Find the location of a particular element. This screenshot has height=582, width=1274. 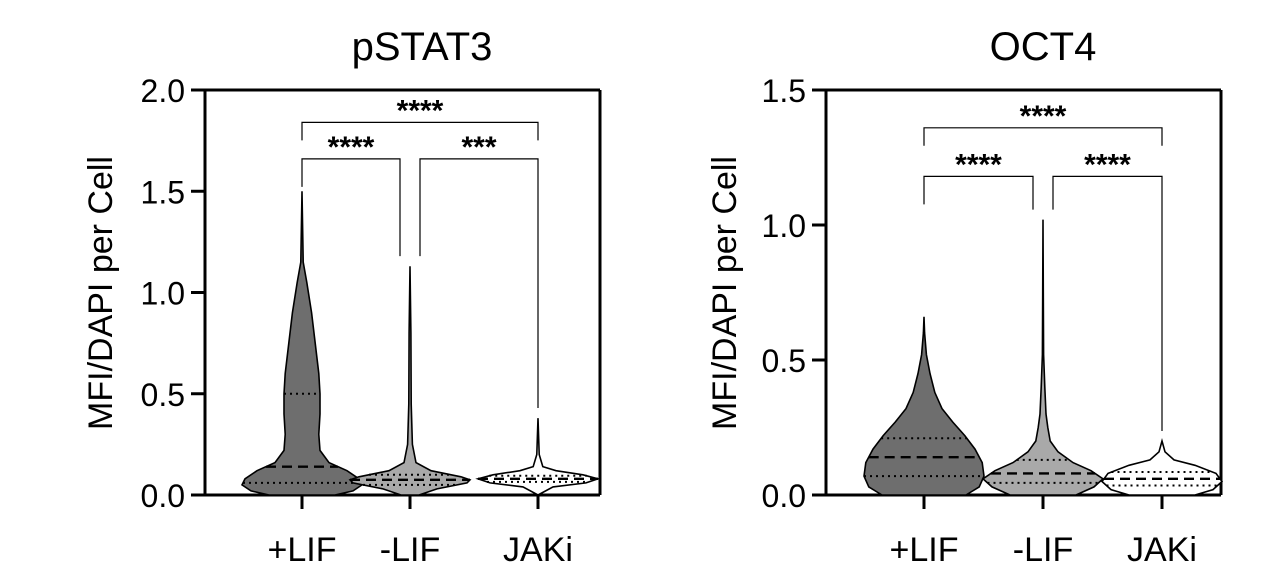

y-tick-label: 2.0 is located at coordinates (163, 91).